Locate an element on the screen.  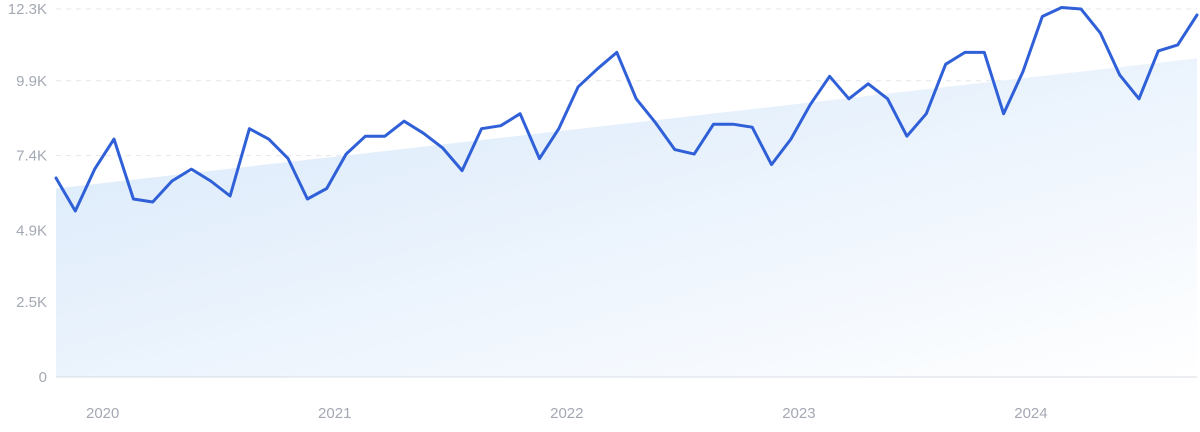
y-tick-label: 4.9K is located at coordinates (31, 230).